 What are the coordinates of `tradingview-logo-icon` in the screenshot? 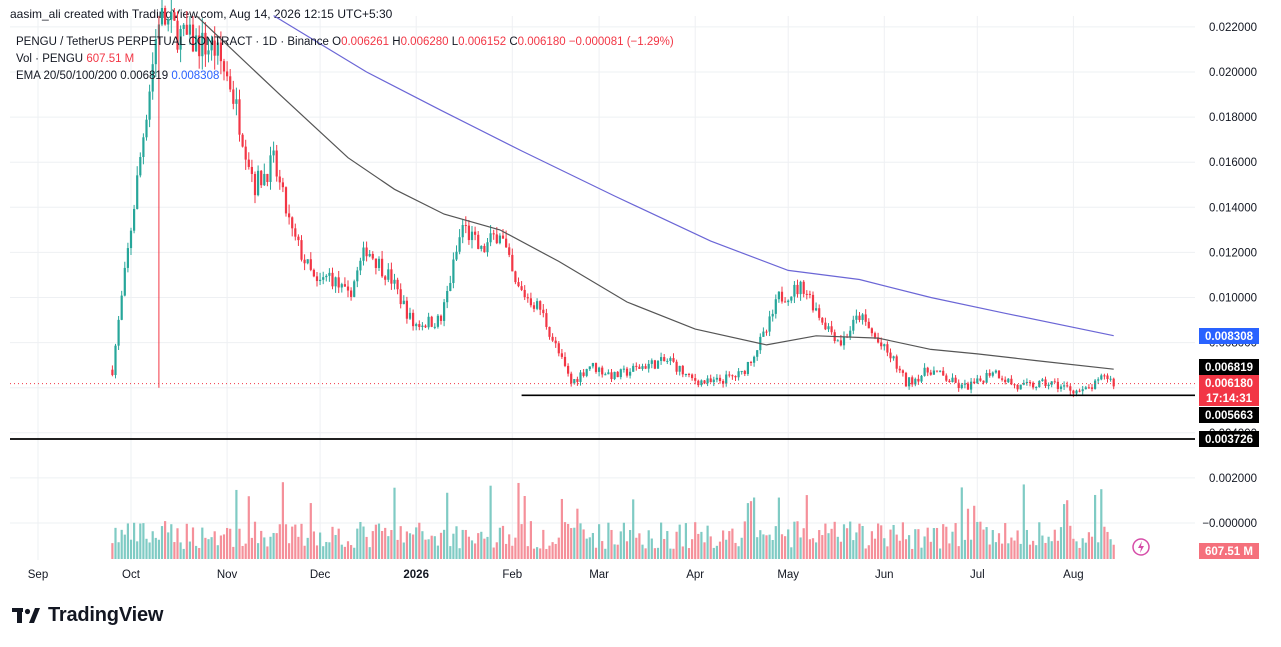 It's located at (26, 615).